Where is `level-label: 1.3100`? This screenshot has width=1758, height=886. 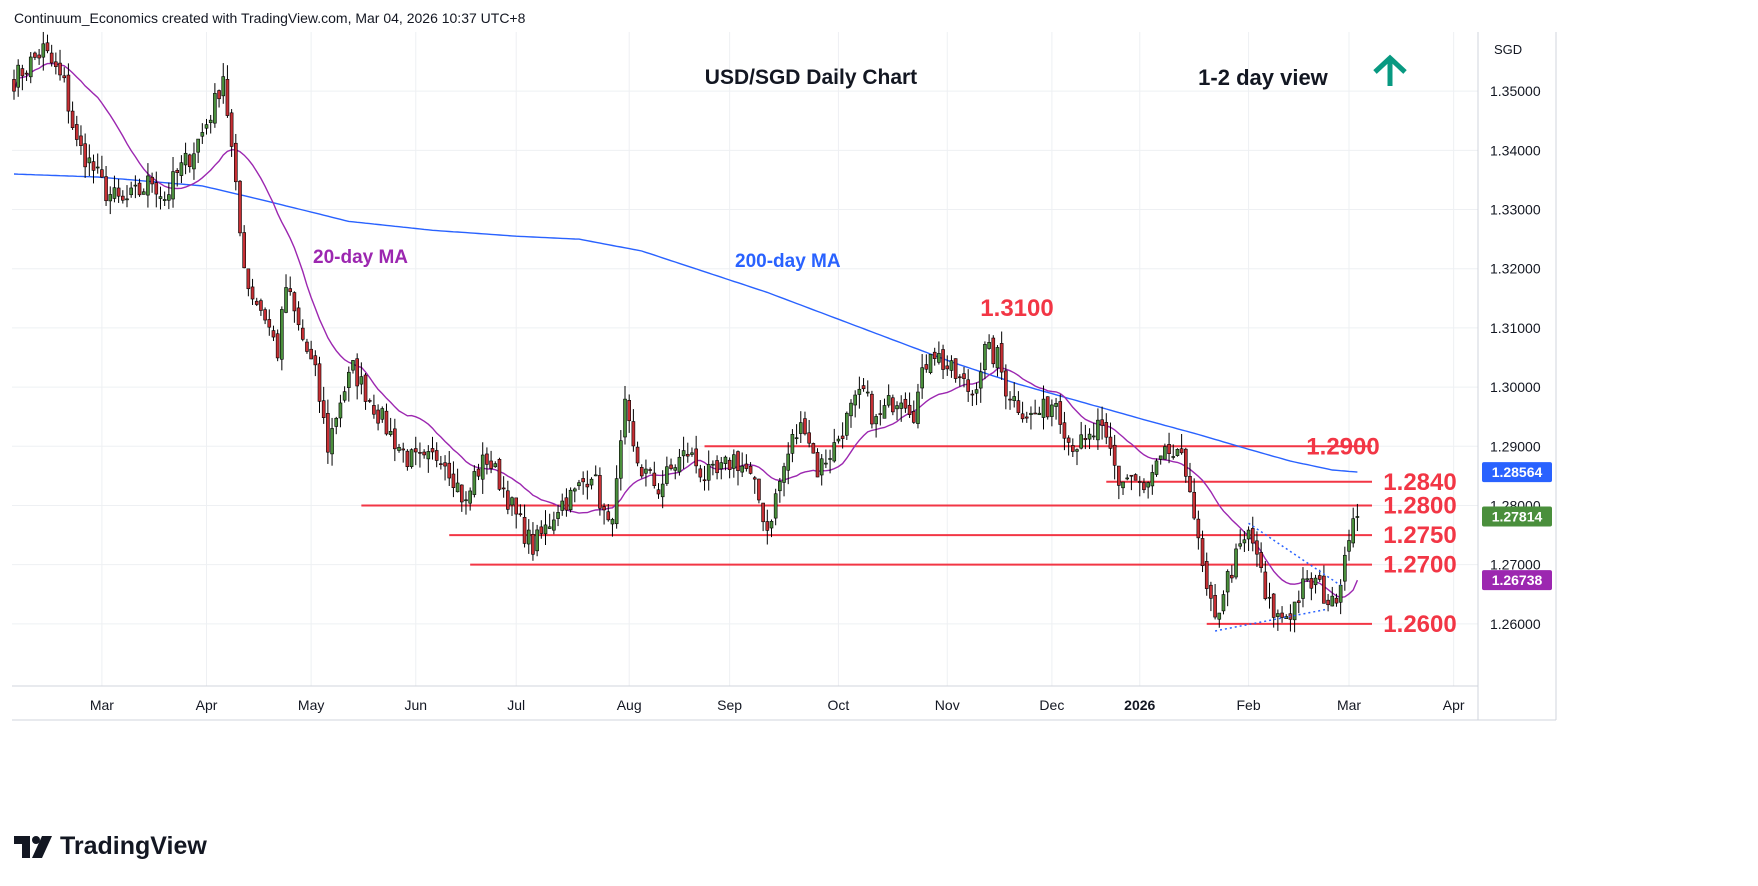
level-label: 1.3100 is located at coordinates (1016, 308).